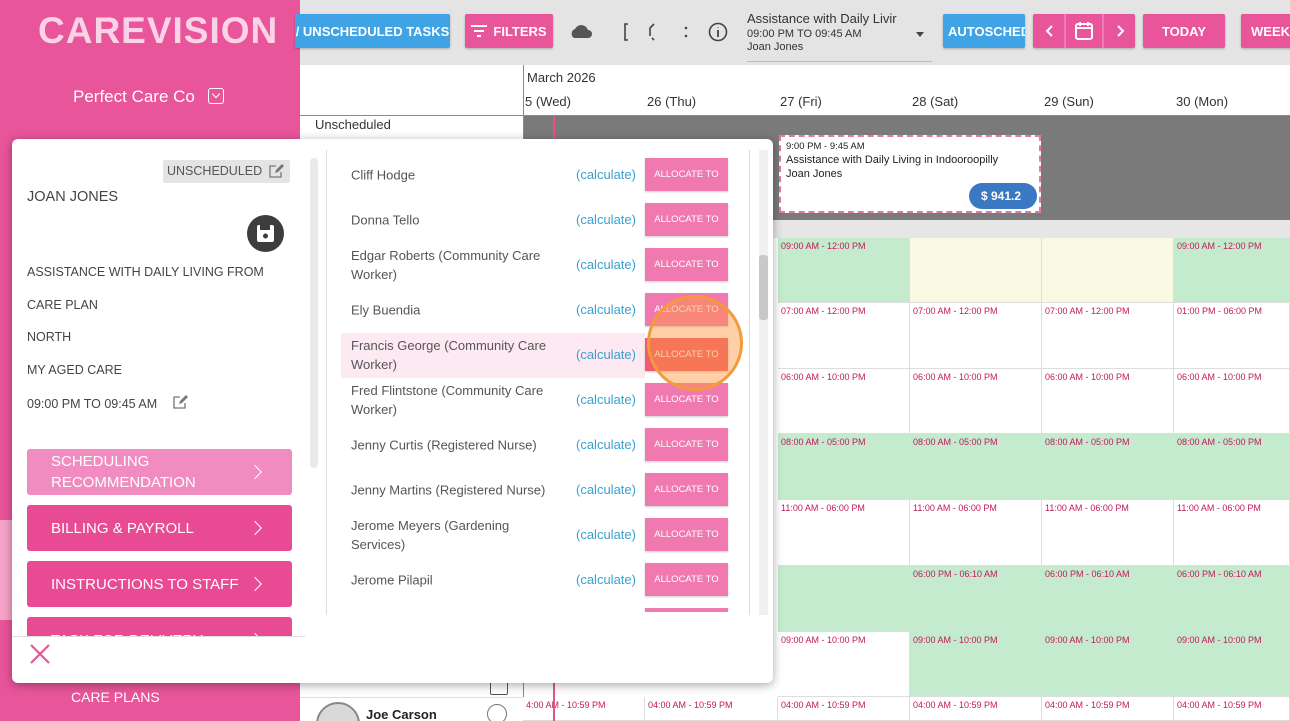  What do you see at coordinates (955, 508) in the screenshot?
I see `shift-time: 11:00 AM - 06:00 PM` at bounding box center [955, 508].